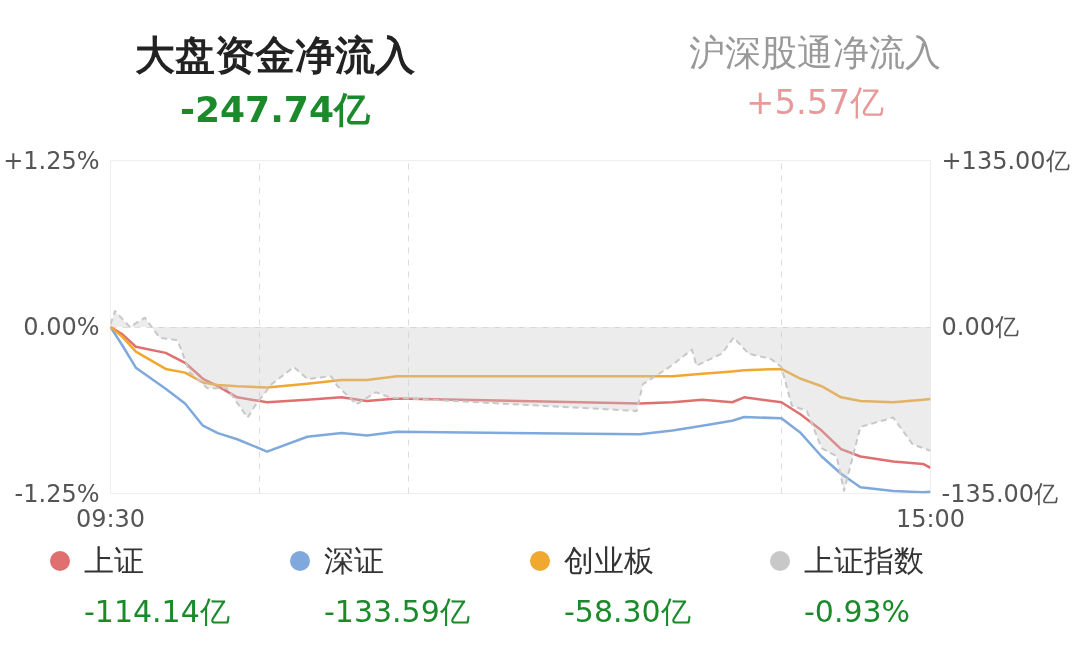  What do you see at coordinates (864, 561) in the screenshot?
I see `legend-label: 上证指数` at bounding box center [864, 561].